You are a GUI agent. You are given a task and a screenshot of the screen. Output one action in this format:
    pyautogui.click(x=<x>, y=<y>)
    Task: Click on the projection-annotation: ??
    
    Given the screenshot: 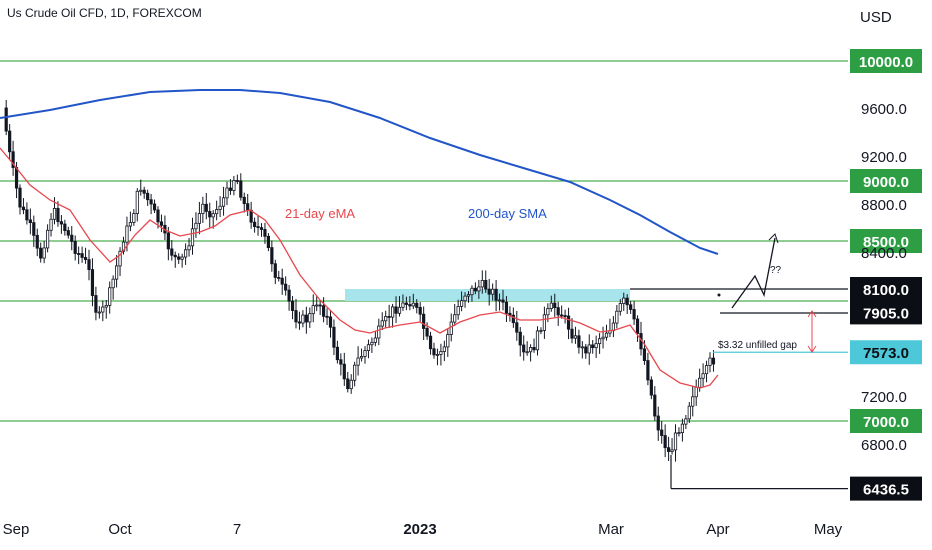 What is the action you would take?
    pyautogui.click(x=776, y=270)
    